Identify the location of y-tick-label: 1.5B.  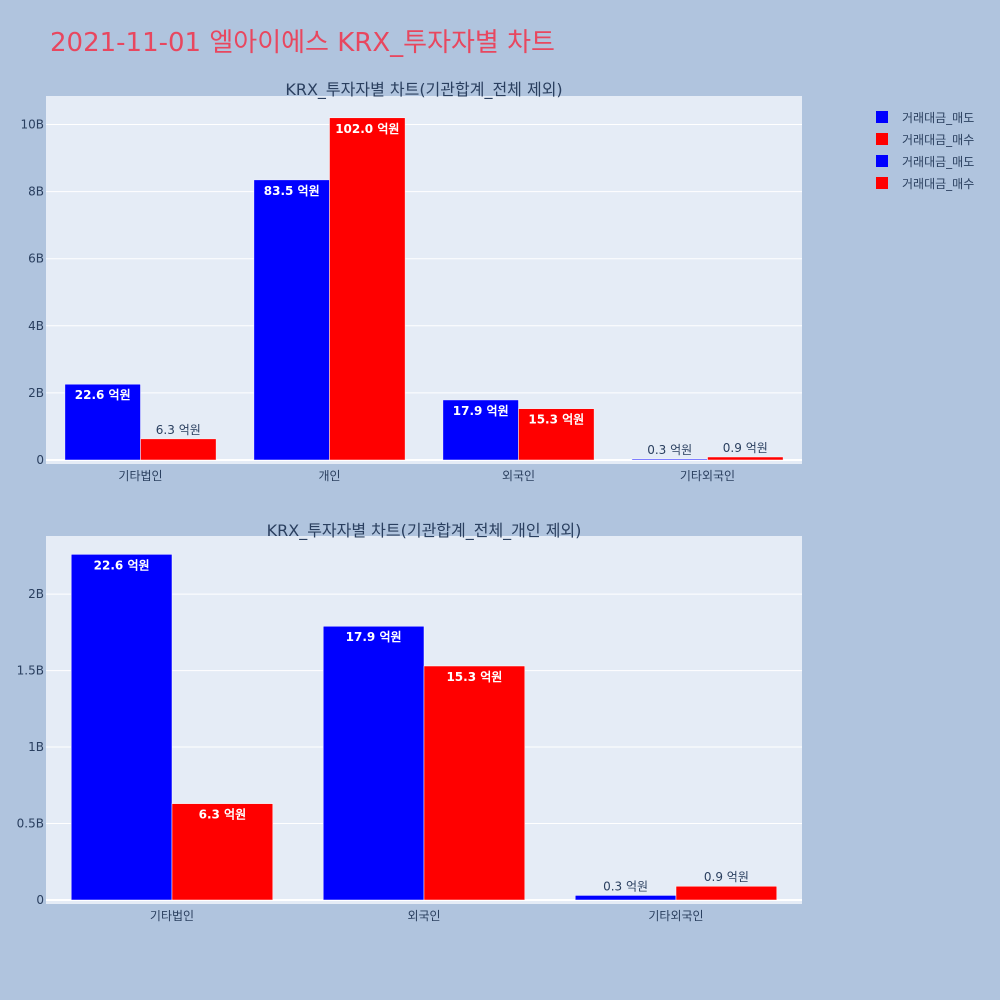
(30, 671).